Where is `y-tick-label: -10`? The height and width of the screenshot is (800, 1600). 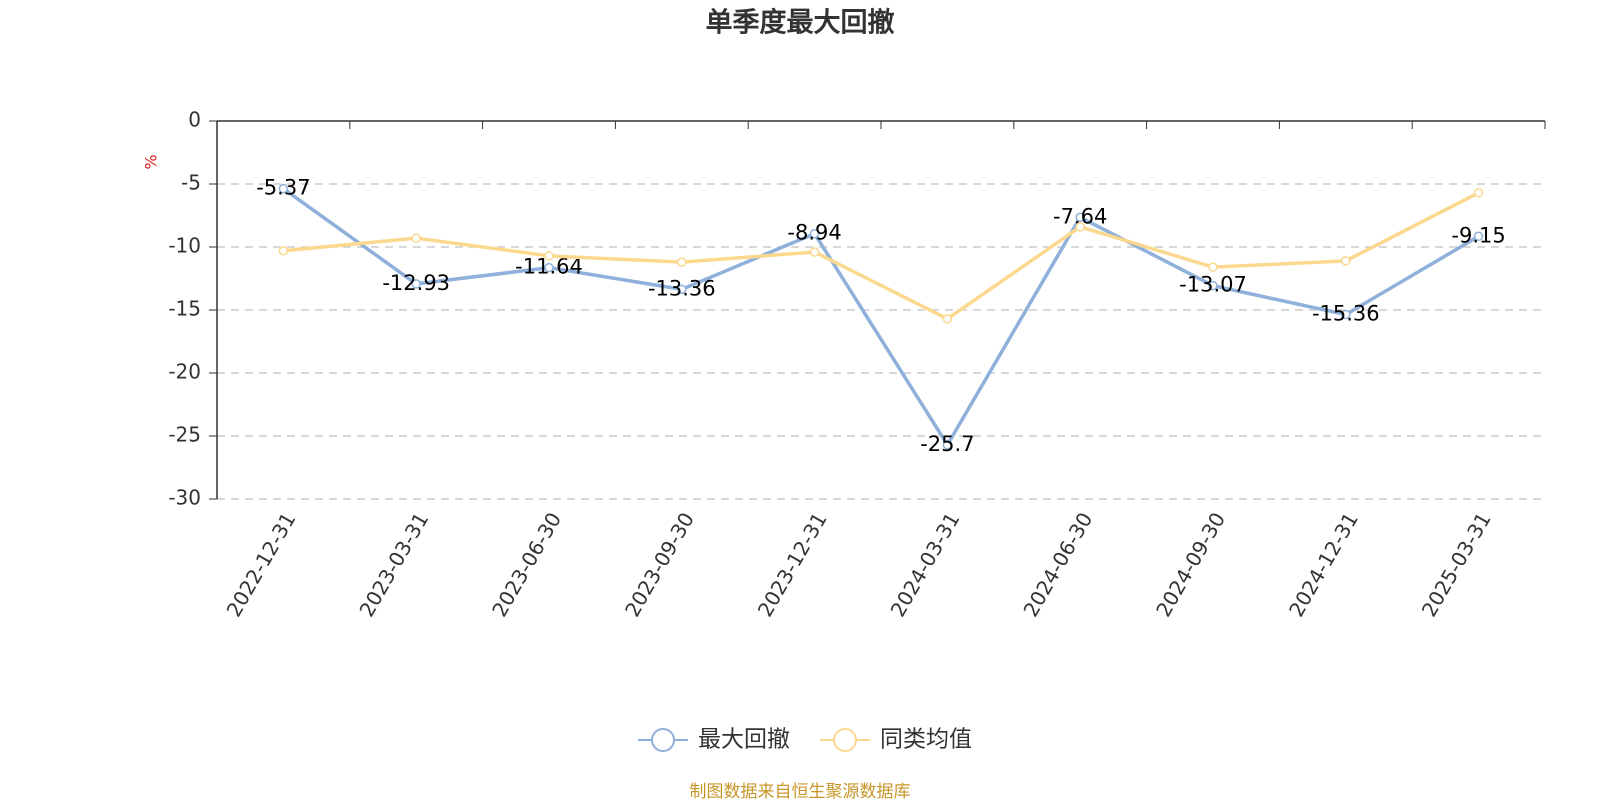 y-tick-label: -10 is located at coordinates (184, 246).